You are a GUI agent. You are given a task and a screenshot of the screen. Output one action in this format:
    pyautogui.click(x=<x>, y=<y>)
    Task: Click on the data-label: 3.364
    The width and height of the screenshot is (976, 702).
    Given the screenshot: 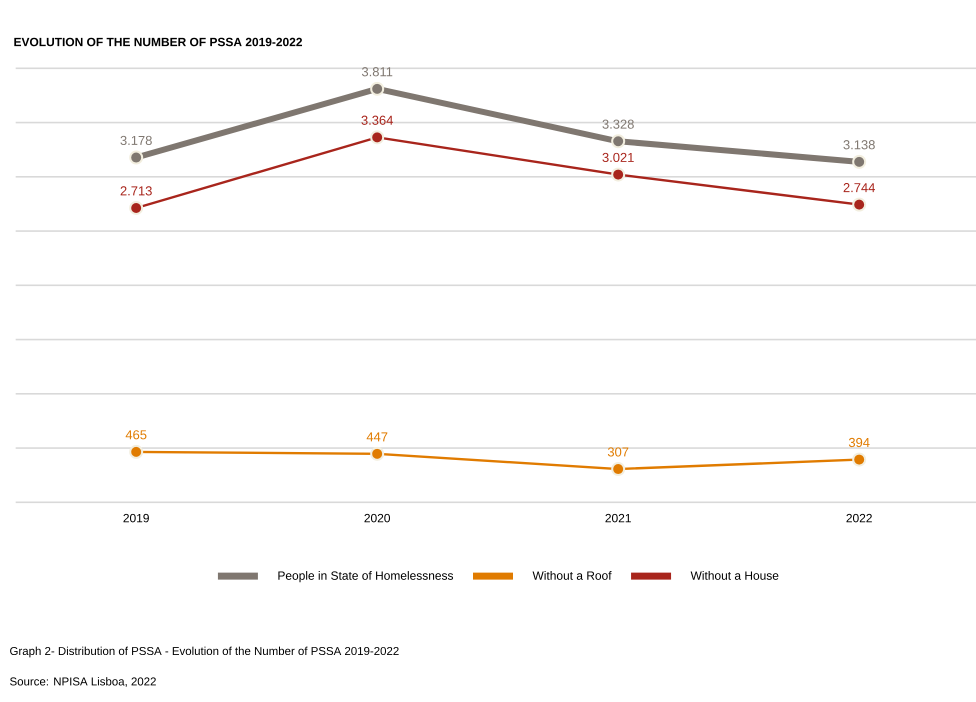 What is the action you would take?
    pyautogui.click(x=377, y=120)
    